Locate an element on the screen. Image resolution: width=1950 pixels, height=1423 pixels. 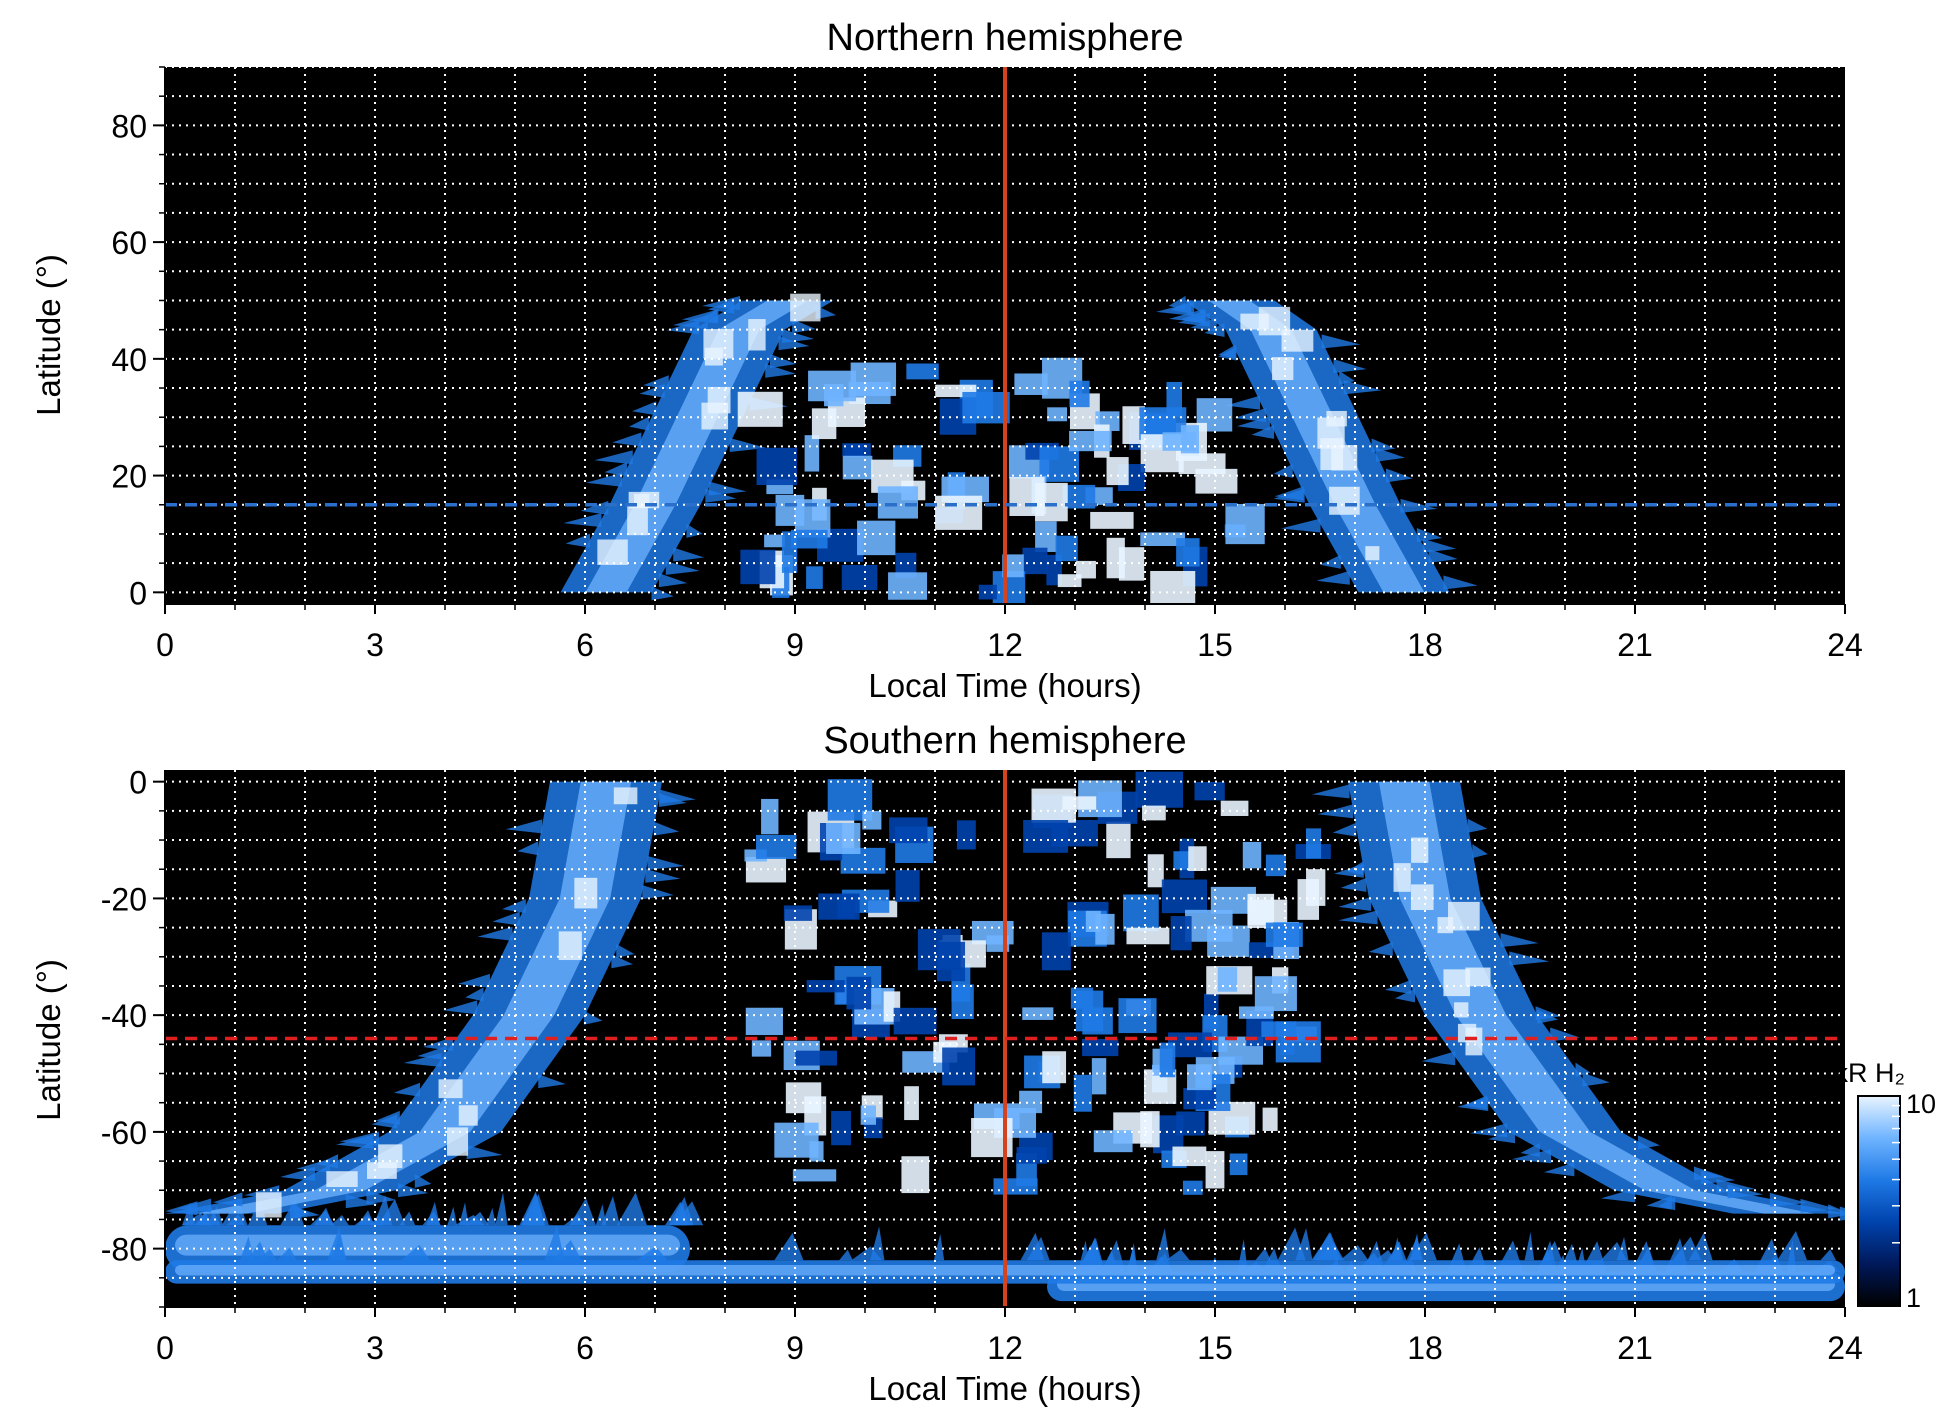
northern-ylabel: Latitude (°) is located at coordinates (48, 335).